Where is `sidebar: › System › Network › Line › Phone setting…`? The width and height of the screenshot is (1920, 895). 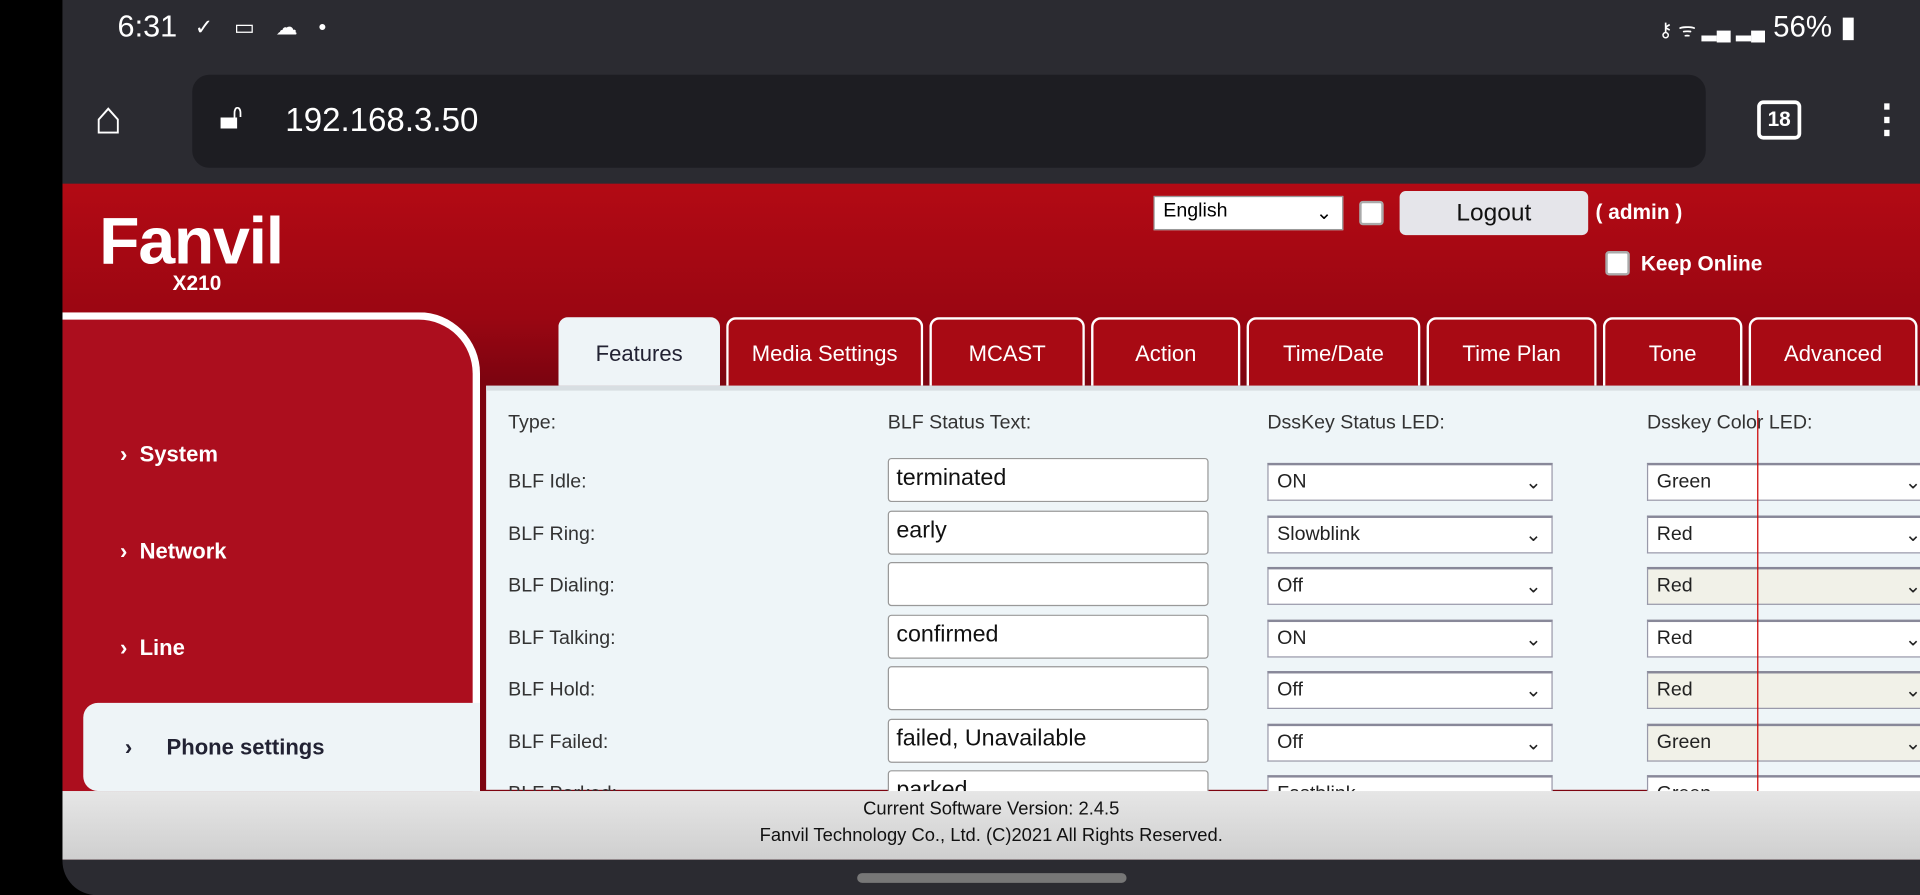 sidebar: › System › Network › Line › Phone setting… is located at coordinates (271, 557).